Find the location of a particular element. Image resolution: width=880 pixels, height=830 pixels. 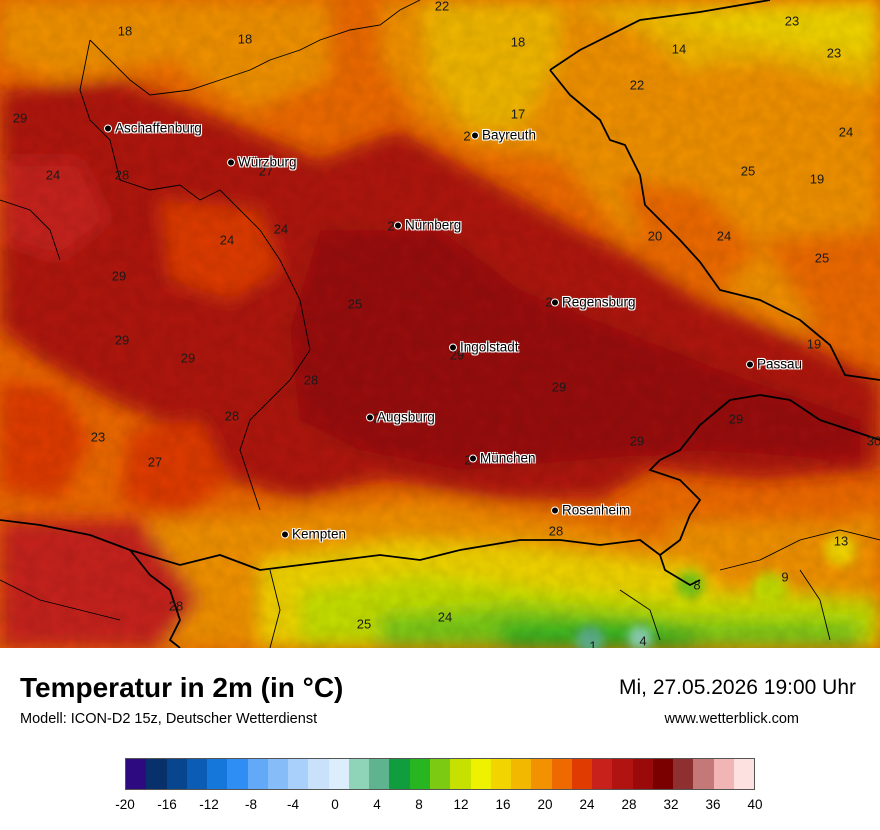

city-marker: Regensburg is located at coordinates (593, 302).